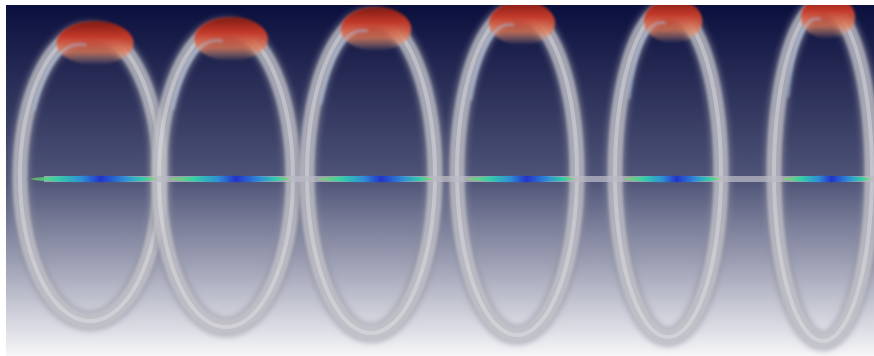 The height and width of the screenshot is (356, 874). I want to click on axis-layer, so click(452, 179).